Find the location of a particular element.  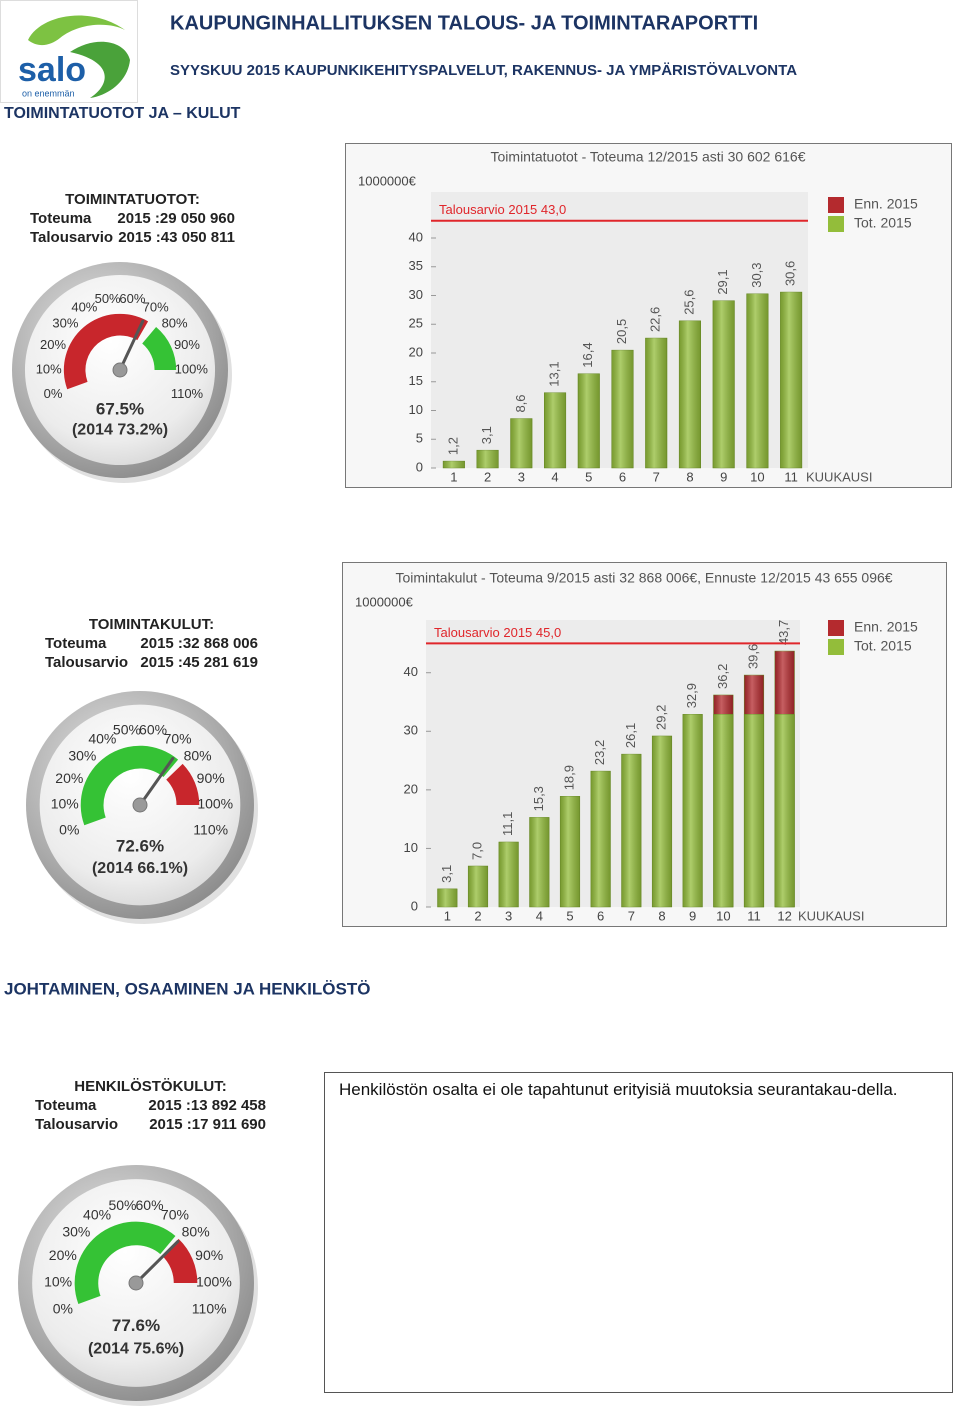

data-label: 26,1 is located at coordinates (630, 735).